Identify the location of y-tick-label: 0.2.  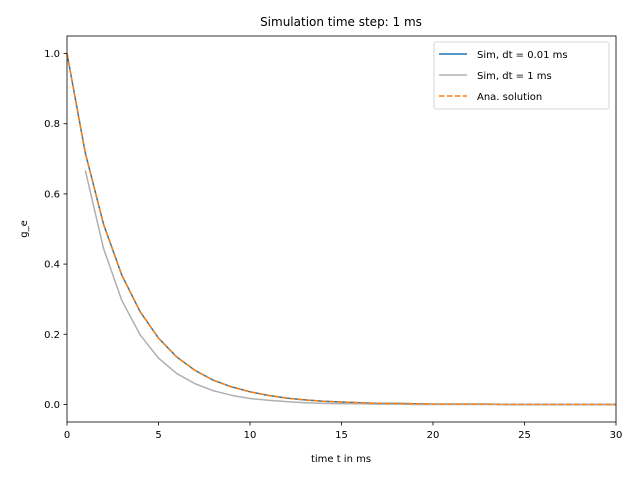
(52, 335).